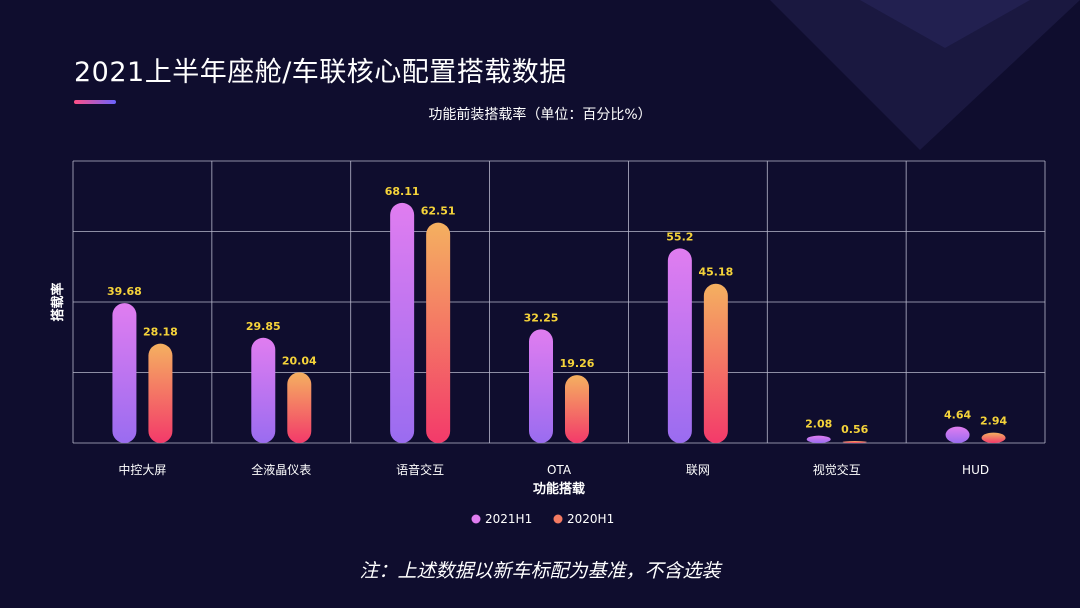  What do you see at coordinates (559, 470) in the screenshot?
I see `x-tick-label: OTA` at bounding box center [559, 470].